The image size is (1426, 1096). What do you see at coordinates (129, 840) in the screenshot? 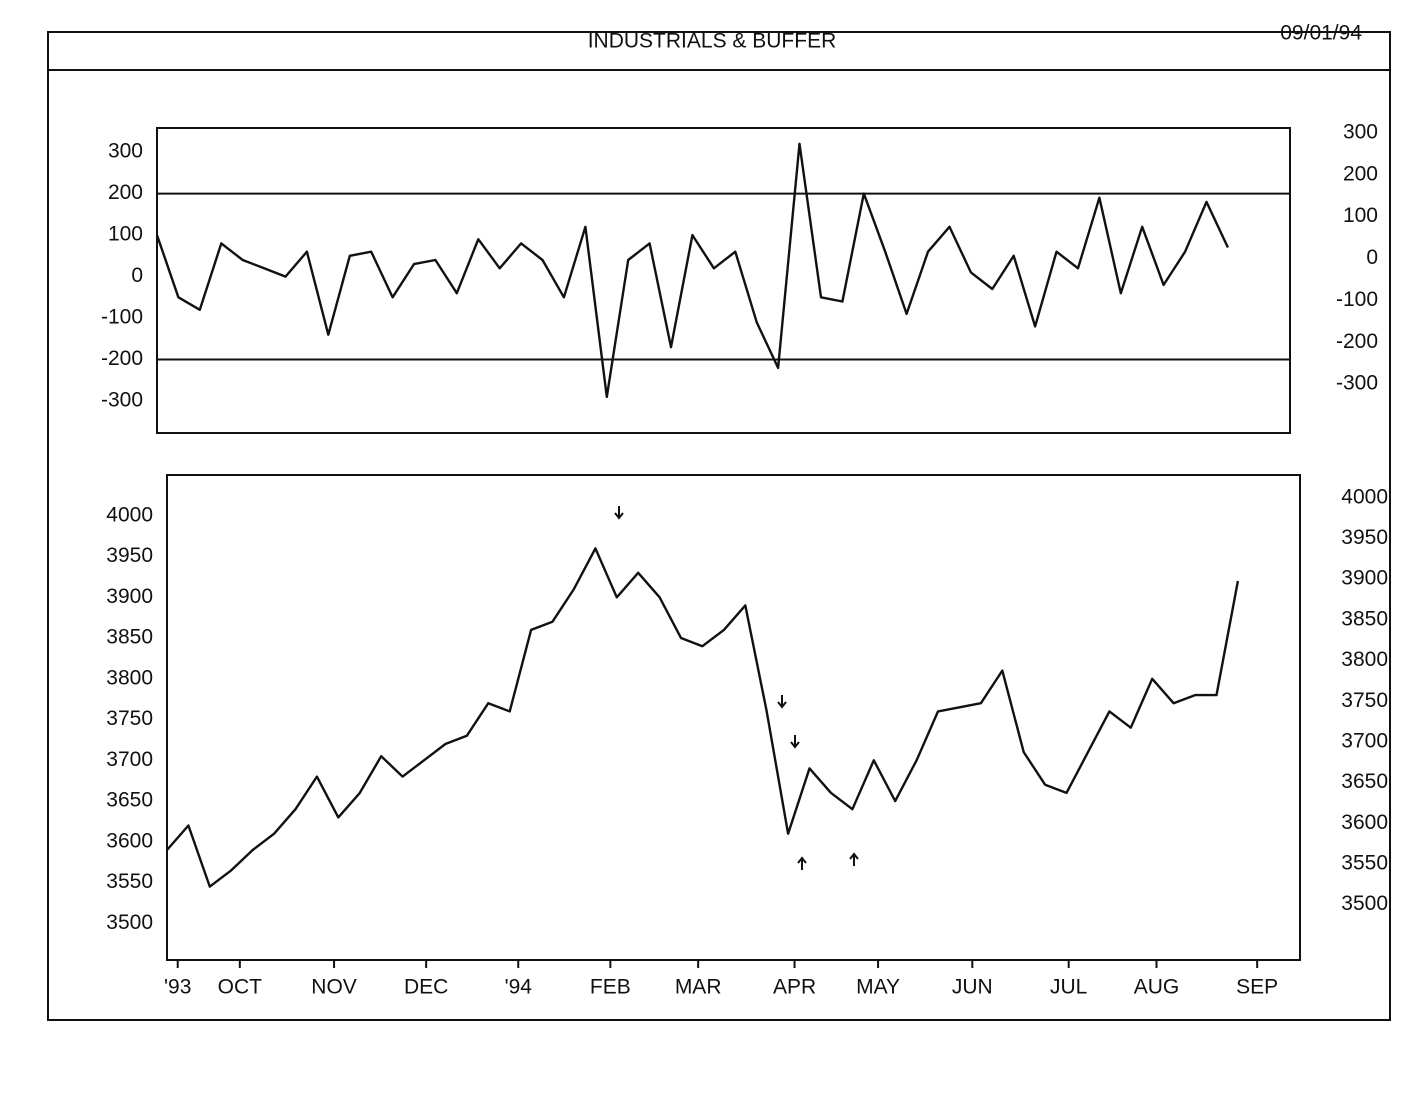
I see `y-tick-label: 3600` at bounding box center [129, 840].